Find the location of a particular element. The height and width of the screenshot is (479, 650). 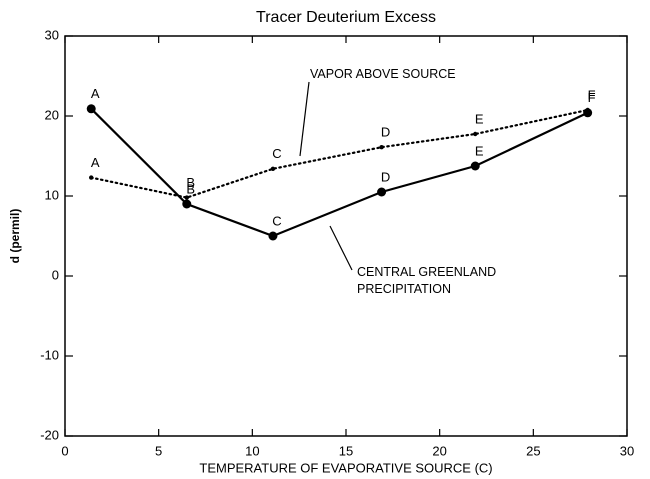

y-tick-label: -10 is located at coordinates (49, 354).